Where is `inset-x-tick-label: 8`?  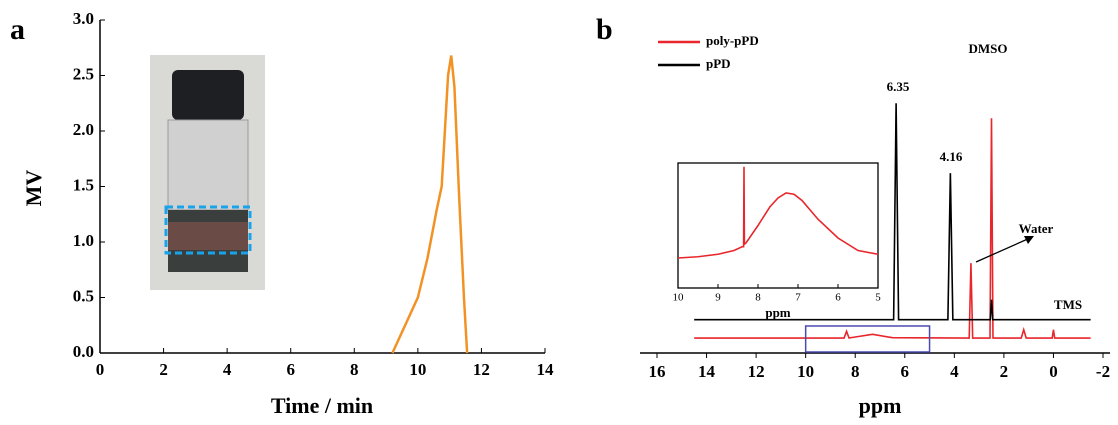
inset-x-tick-label: 8 is located at coordinates (758, 298).